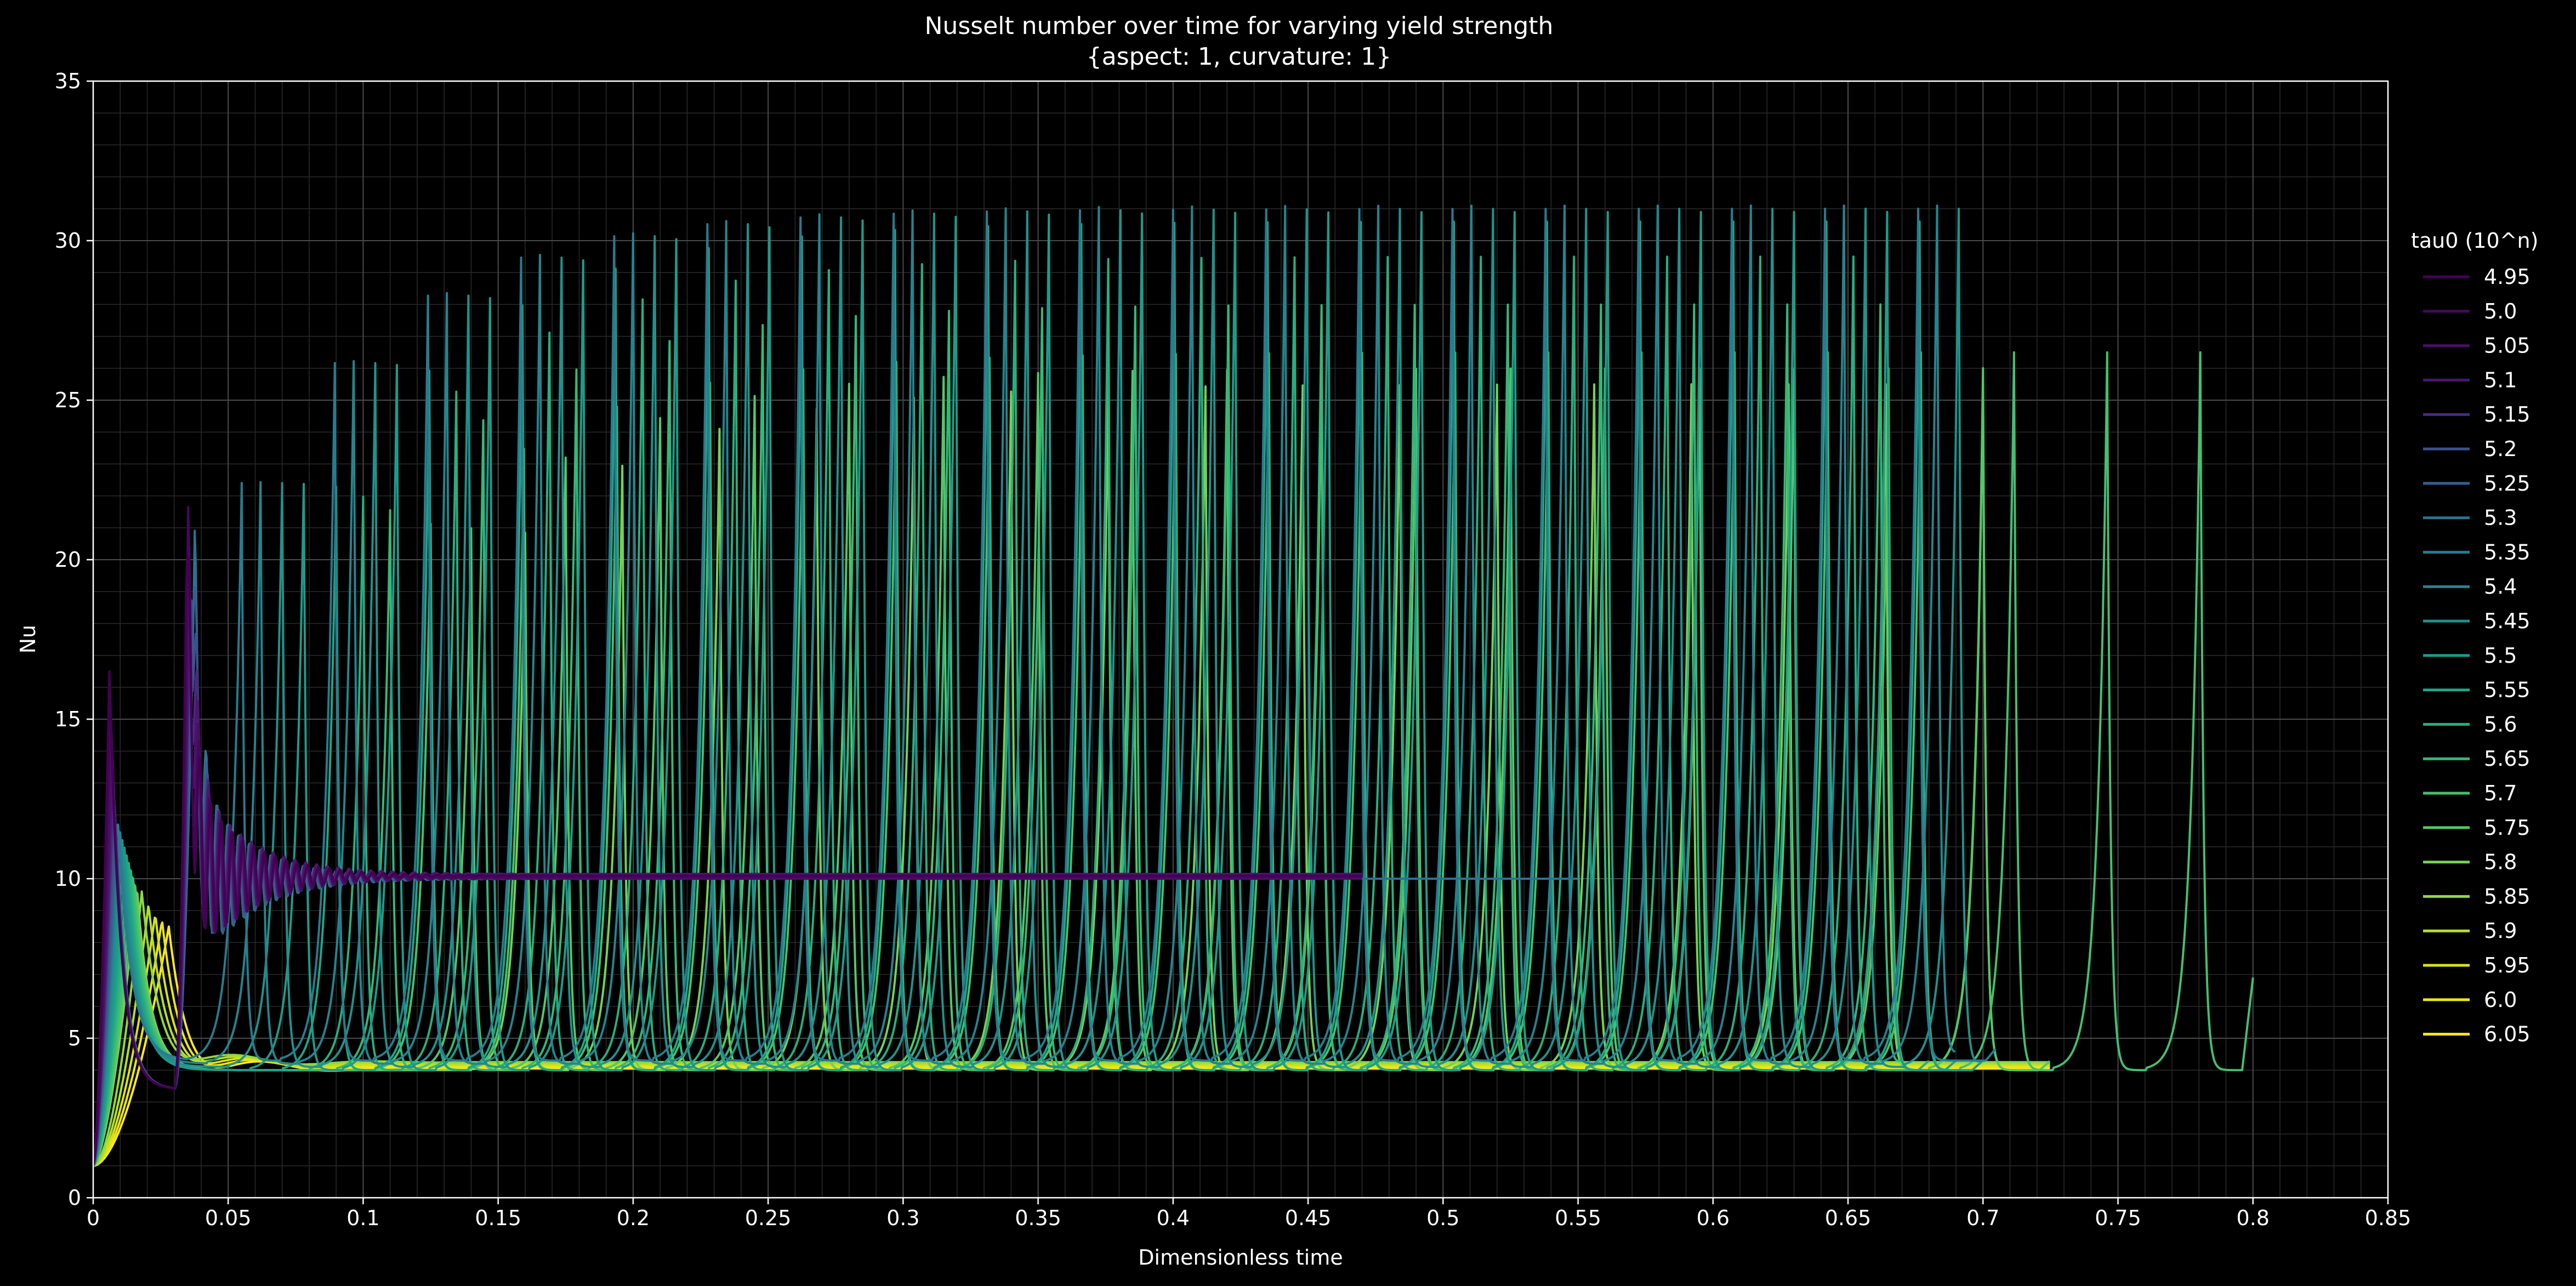 The width and height of the screenshot is (2576, 1286). What do you see at coordinates (2507, 414) in the screenshot?
I see `legend-label-5.15: 5.15` at bounding box center [2507, 414].